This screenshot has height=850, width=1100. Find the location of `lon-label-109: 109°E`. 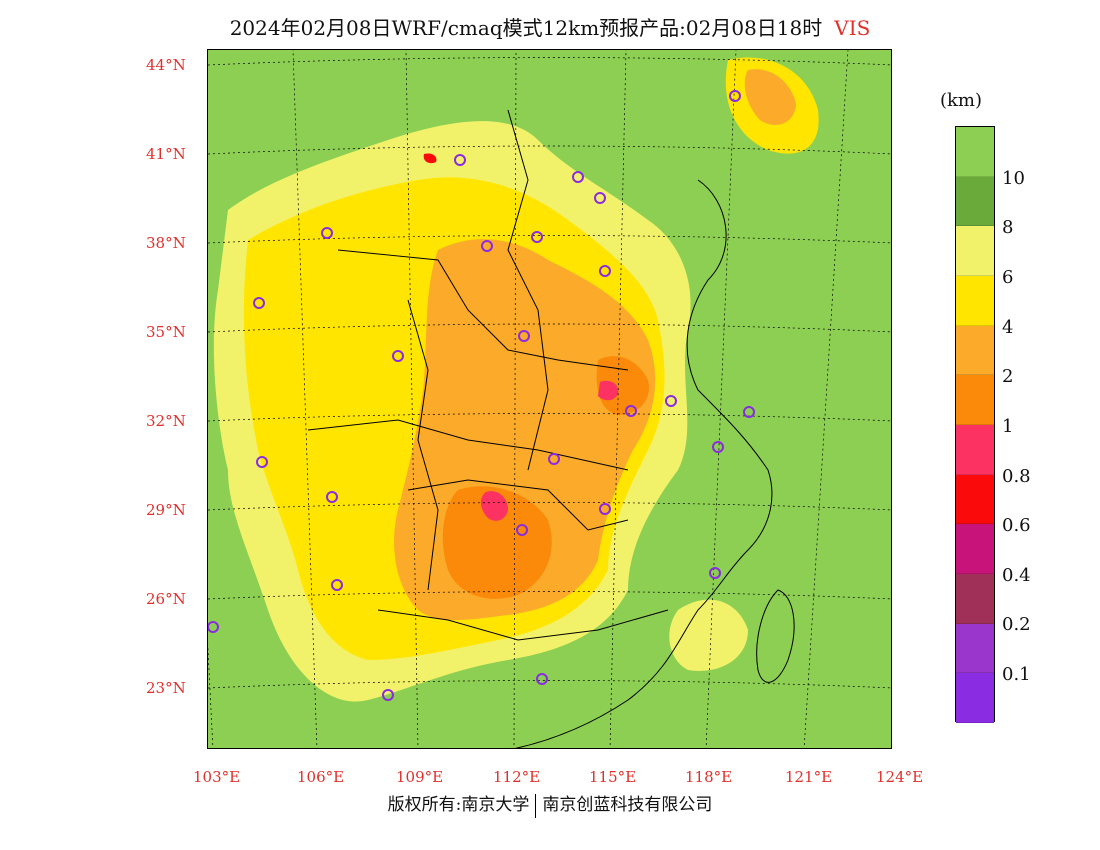

lon-label-109: 109°E is located at coordinates (420, 777).